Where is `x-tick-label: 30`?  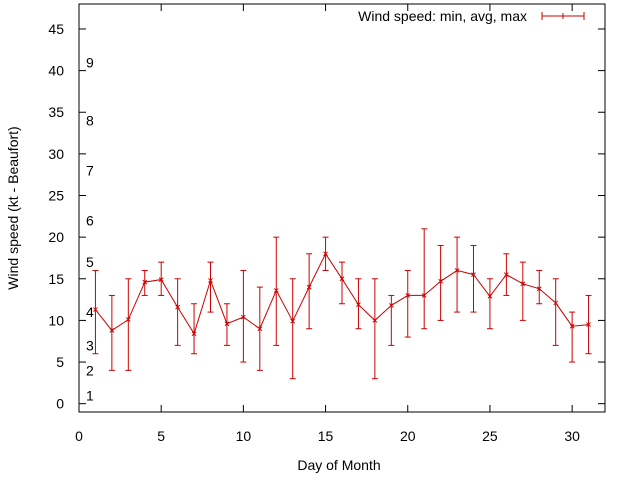
x-tick-label: 30 is located at coordinates (572, 436).